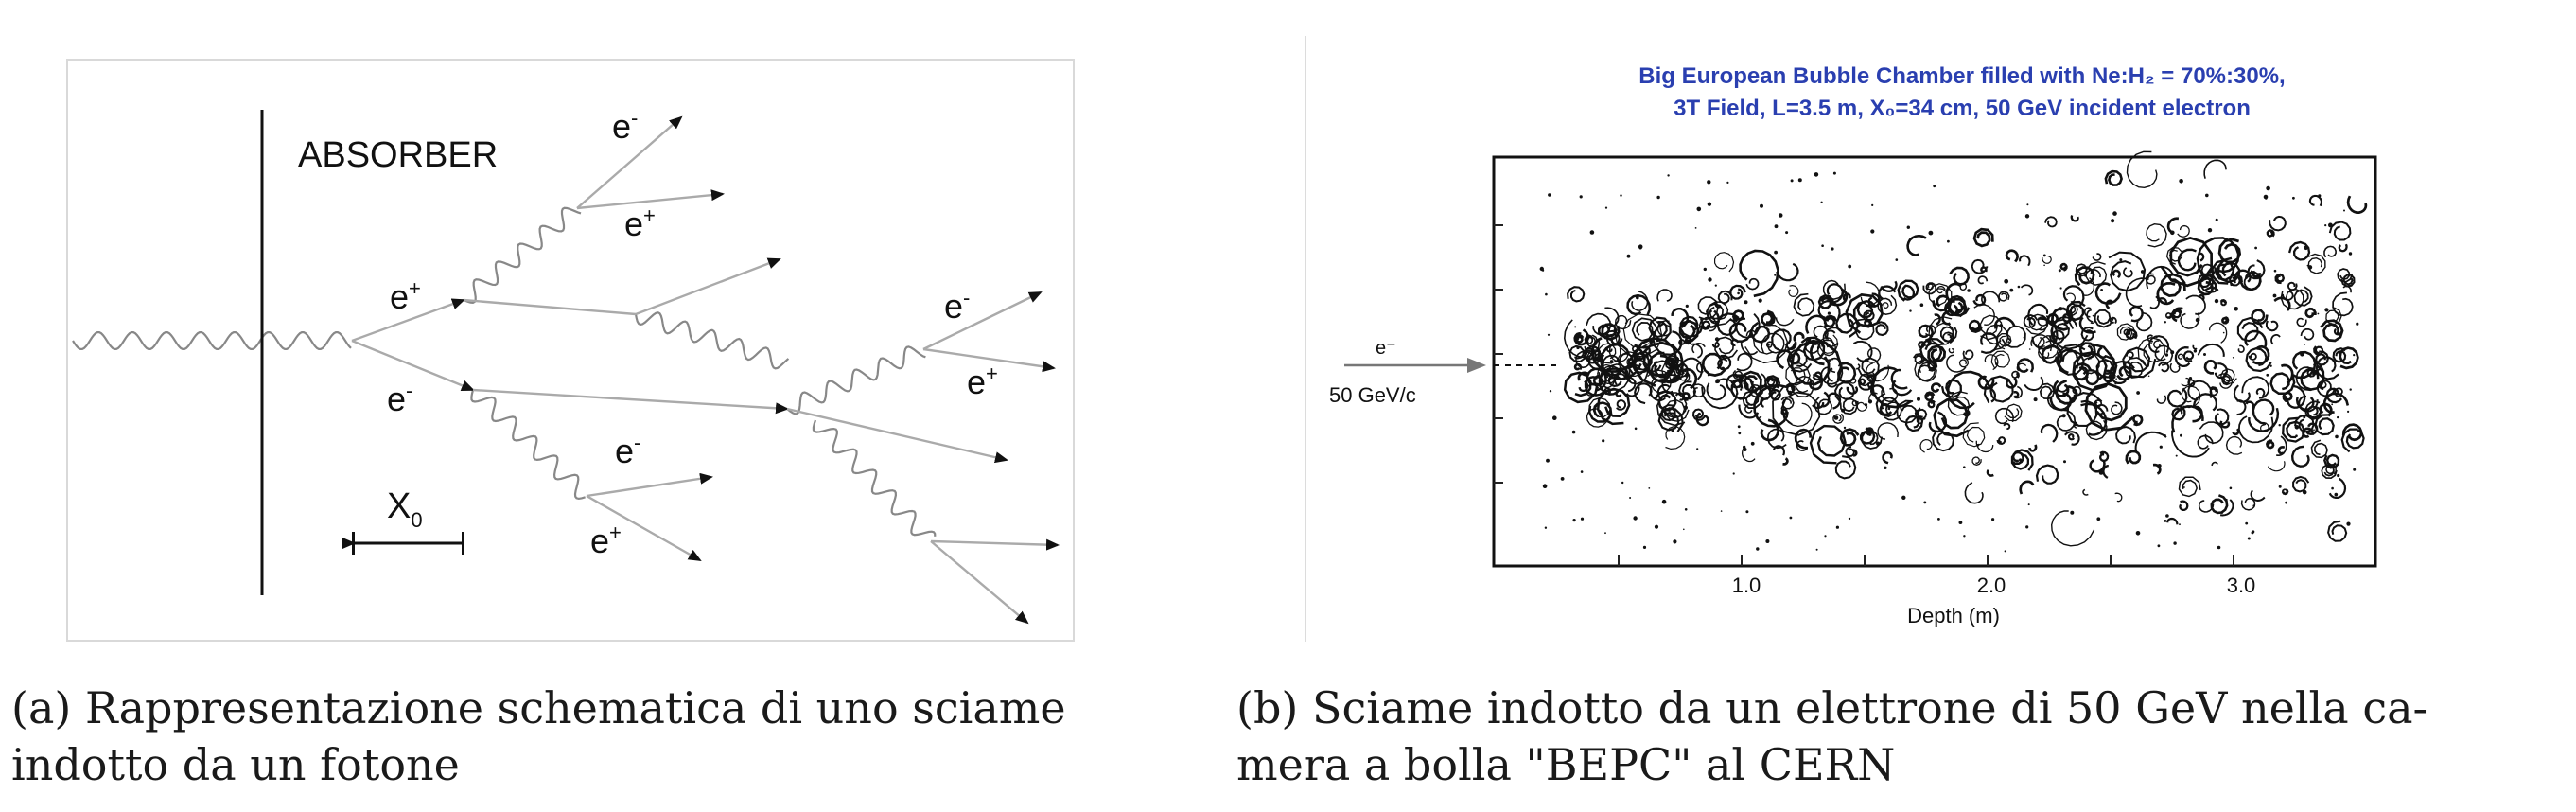  Describe the element at coordinates (875, 478) in the screenshot. I see `photon-far-right` at that location.